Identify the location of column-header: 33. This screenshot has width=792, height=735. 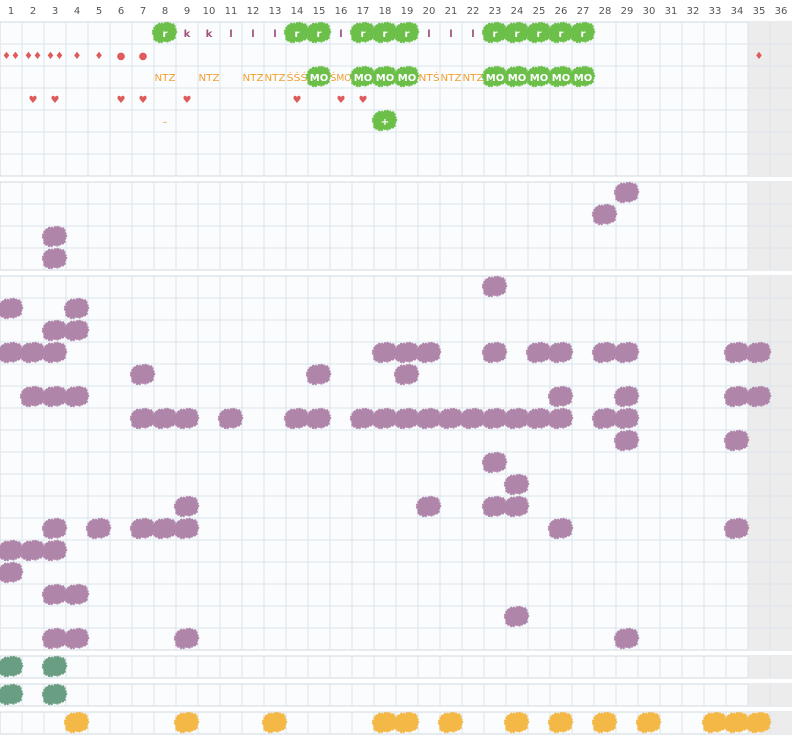
(715, 11).